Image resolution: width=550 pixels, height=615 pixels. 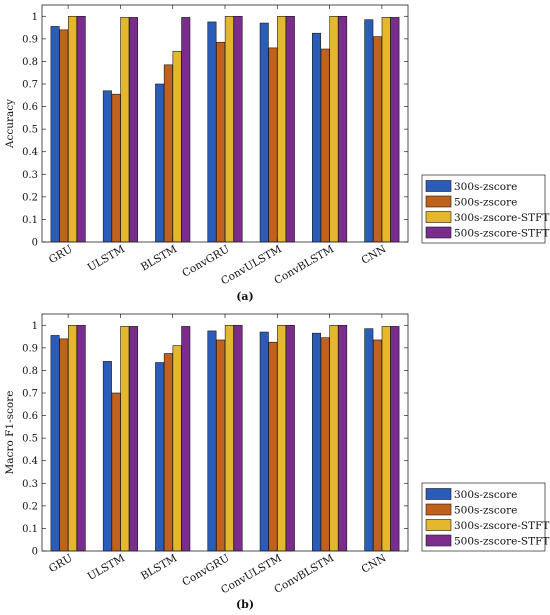 What do you see at coordinates (30, 152) in the screenshot?
I see `y-tick-label: 0.4` at bounding box center [30, 152].